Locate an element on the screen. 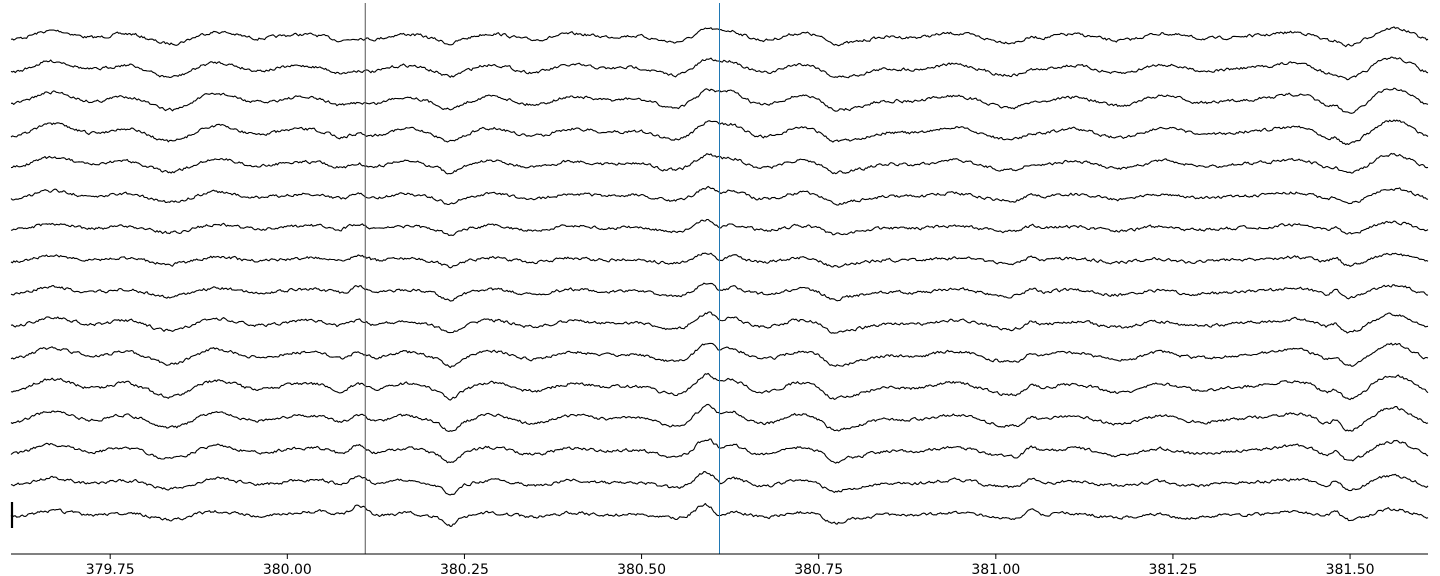 The height and width of the screenshot is (576, 1440). x-tick-label: 381.50 is located at coordinates (1350, 569).